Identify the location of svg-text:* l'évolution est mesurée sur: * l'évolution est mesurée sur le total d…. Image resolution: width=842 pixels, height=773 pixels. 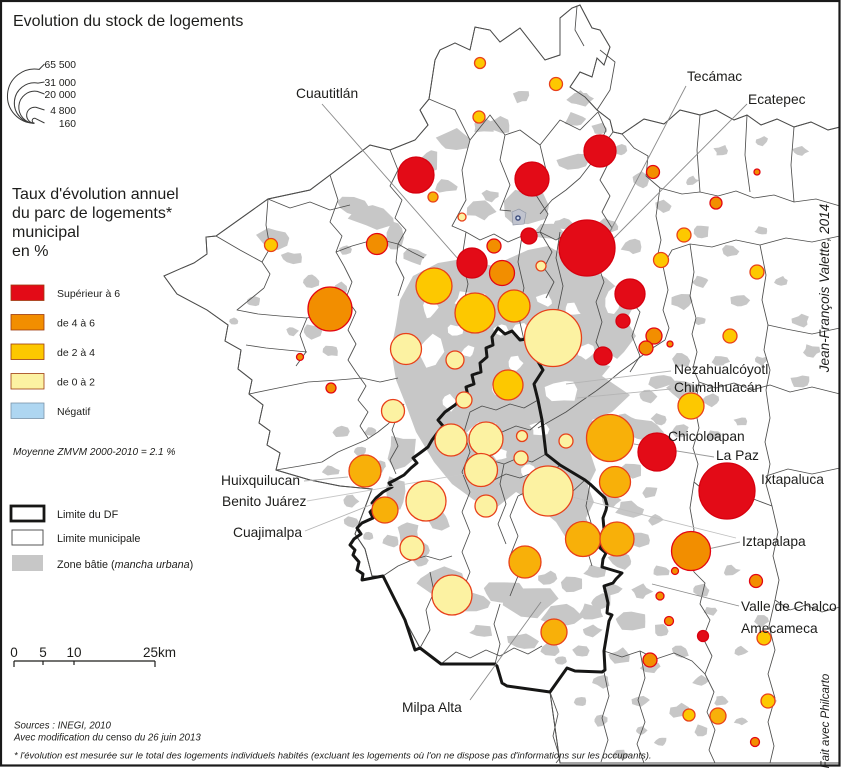
(333, 756).